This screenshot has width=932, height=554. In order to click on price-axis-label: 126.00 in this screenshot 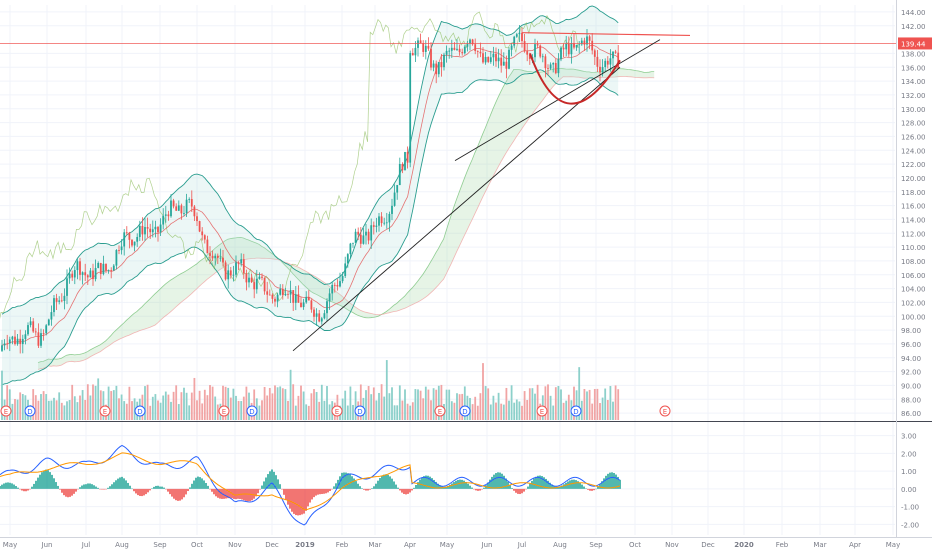, I will do `click(913, 137)`.